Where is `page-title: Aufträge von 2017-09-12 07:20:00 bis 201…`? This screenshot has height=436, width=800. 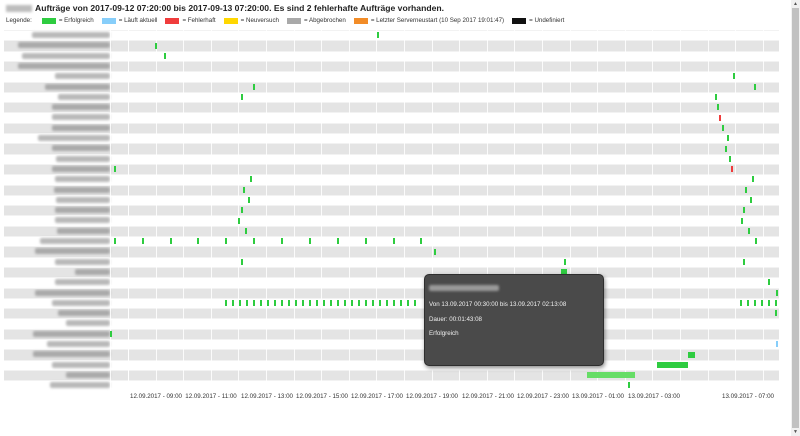
page-title: Aufträge von 2017-09-12 07:20:00 bis 201… is located at coordinates (225, 8).